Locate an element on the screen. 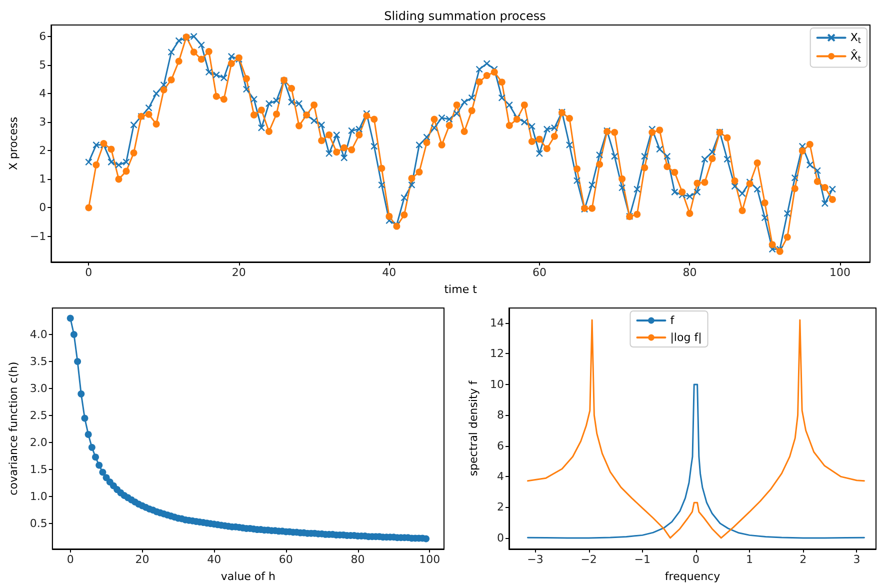 This screenshot has height=588, width=878. y-tick-label: −1 is located at coordinates (38, 236).